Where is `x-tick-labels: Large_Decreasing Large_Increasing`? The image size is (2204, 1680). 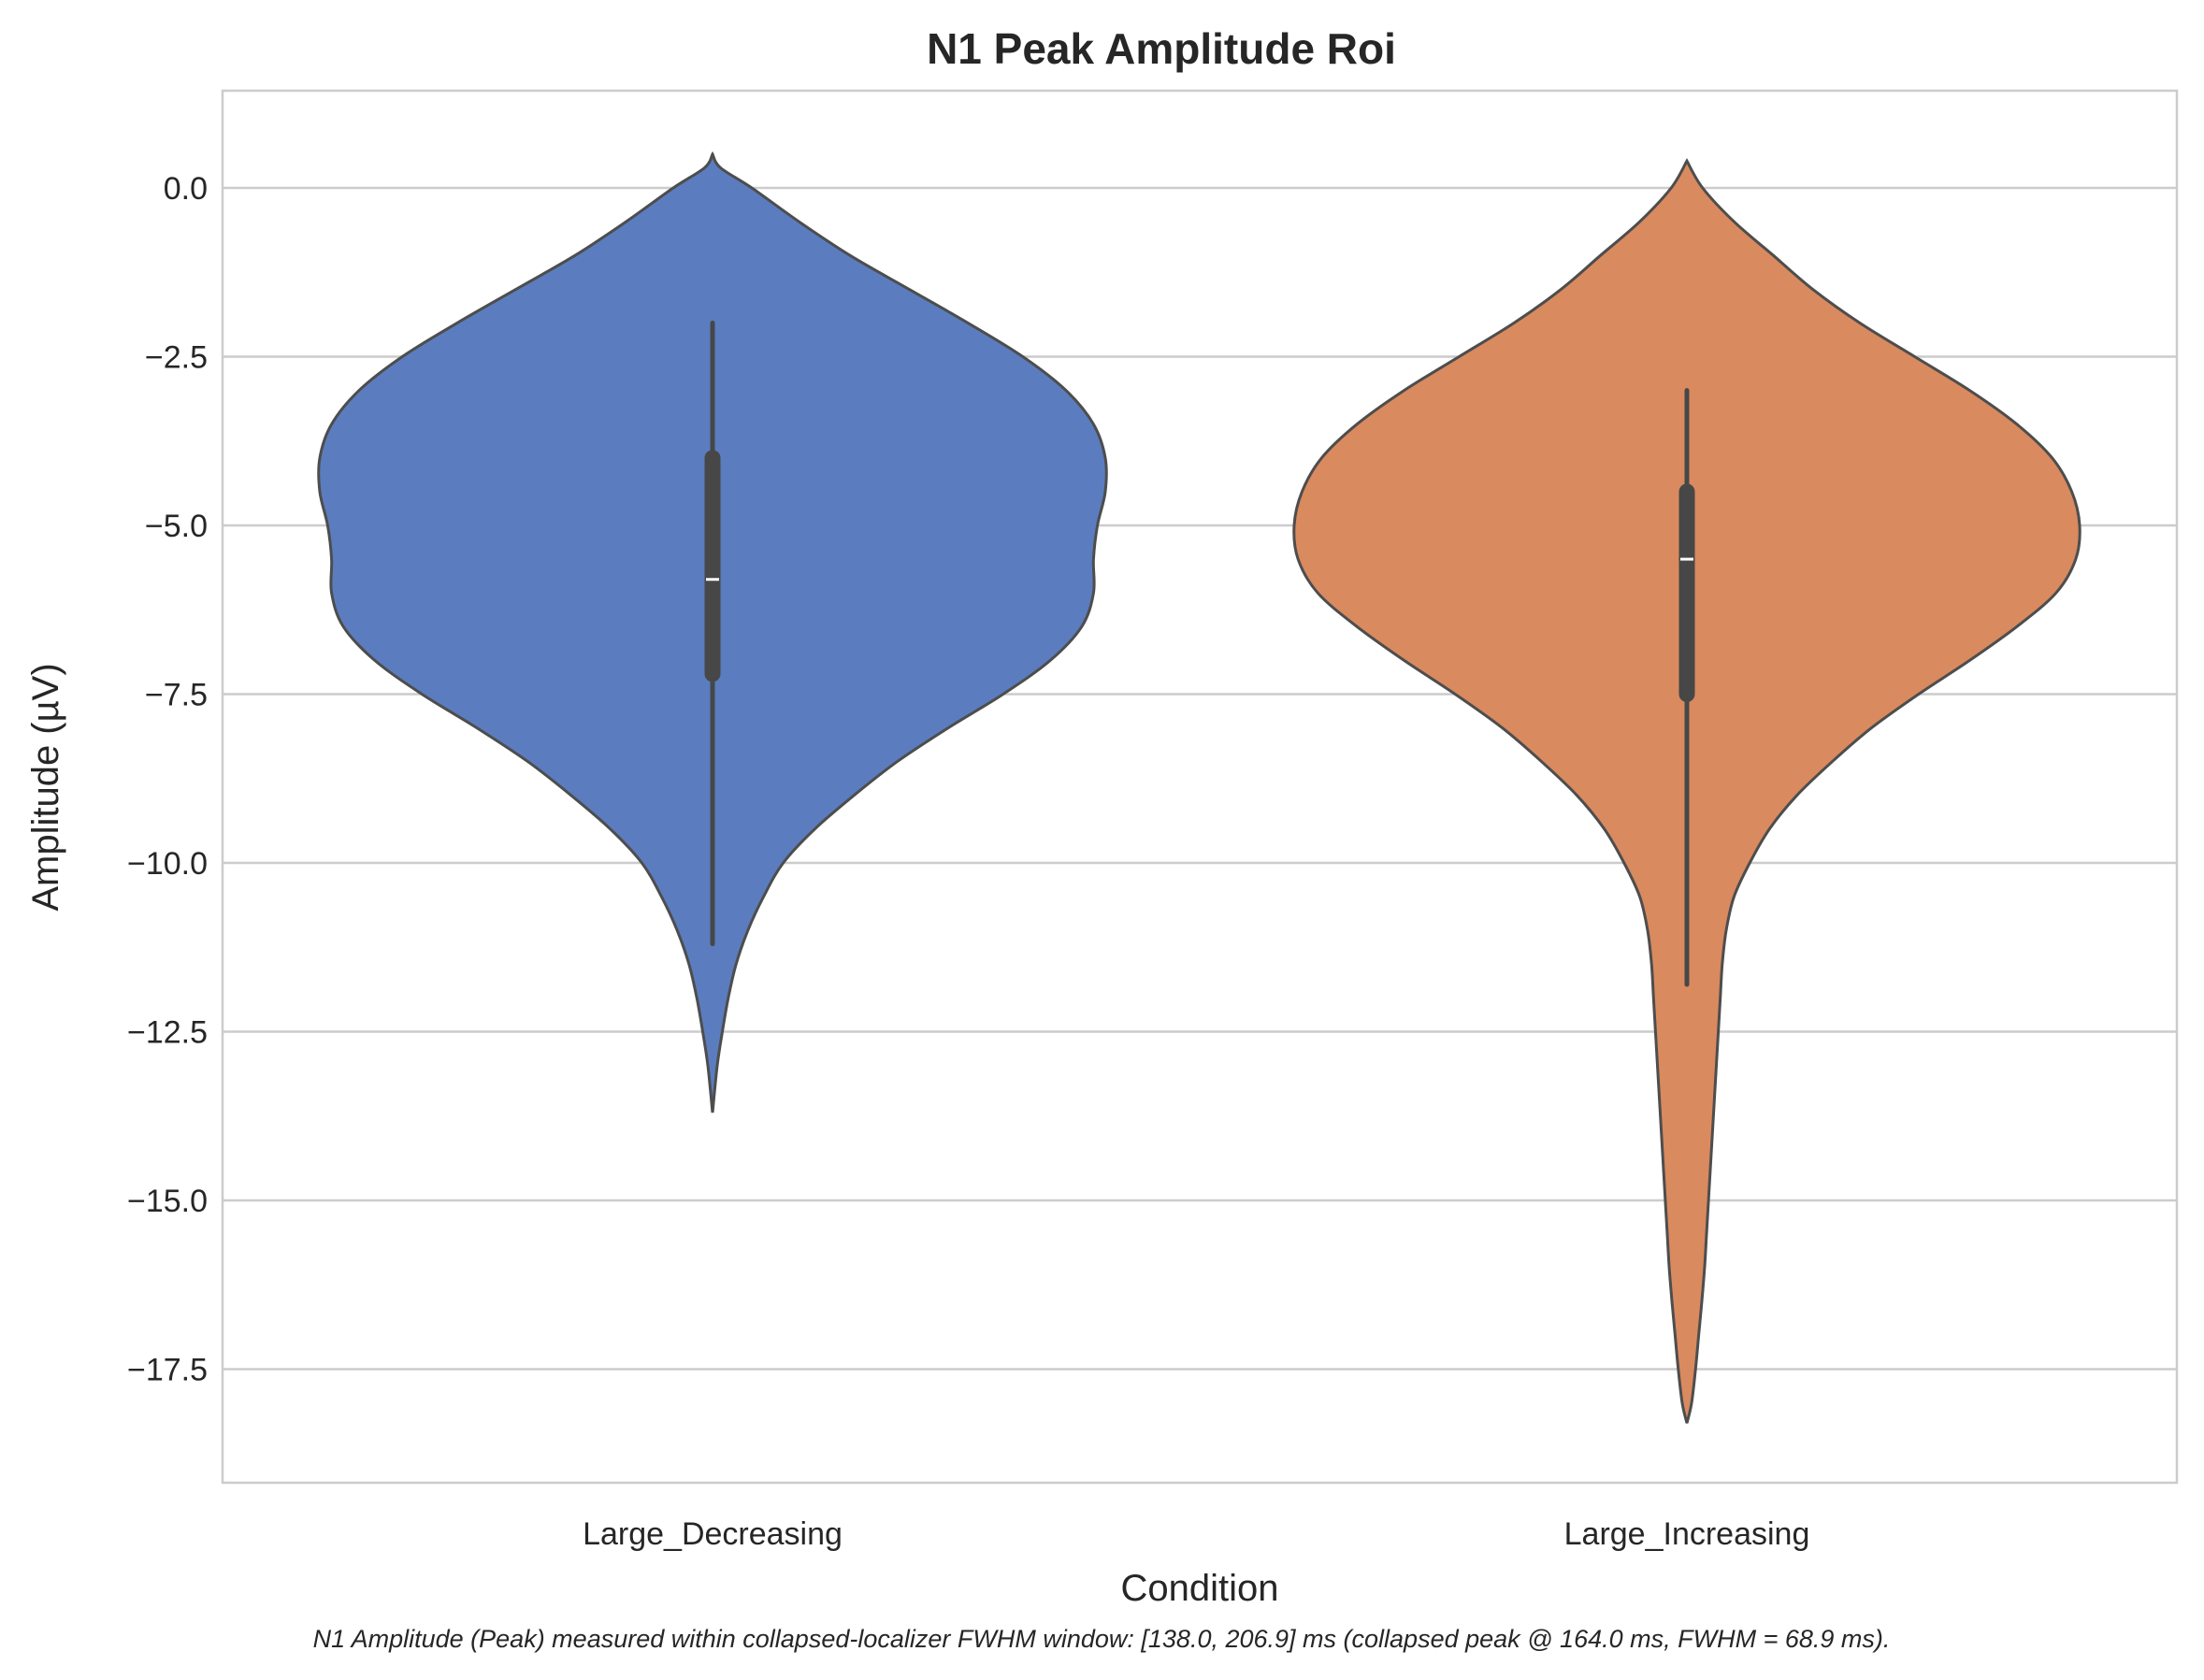 x-tick-labels: Large_Decreasing Large_Increasing is located at coordinates (1196, 1534).